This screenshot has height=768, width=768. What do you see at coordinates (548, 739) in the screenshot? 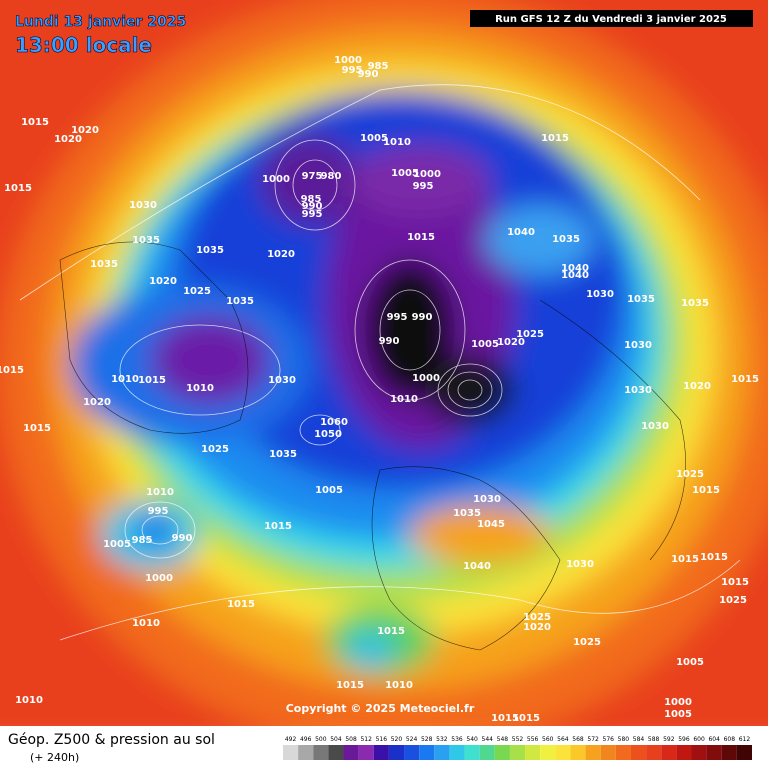
I see `scale-tick-label: 560` at bounding box center [548, 739].